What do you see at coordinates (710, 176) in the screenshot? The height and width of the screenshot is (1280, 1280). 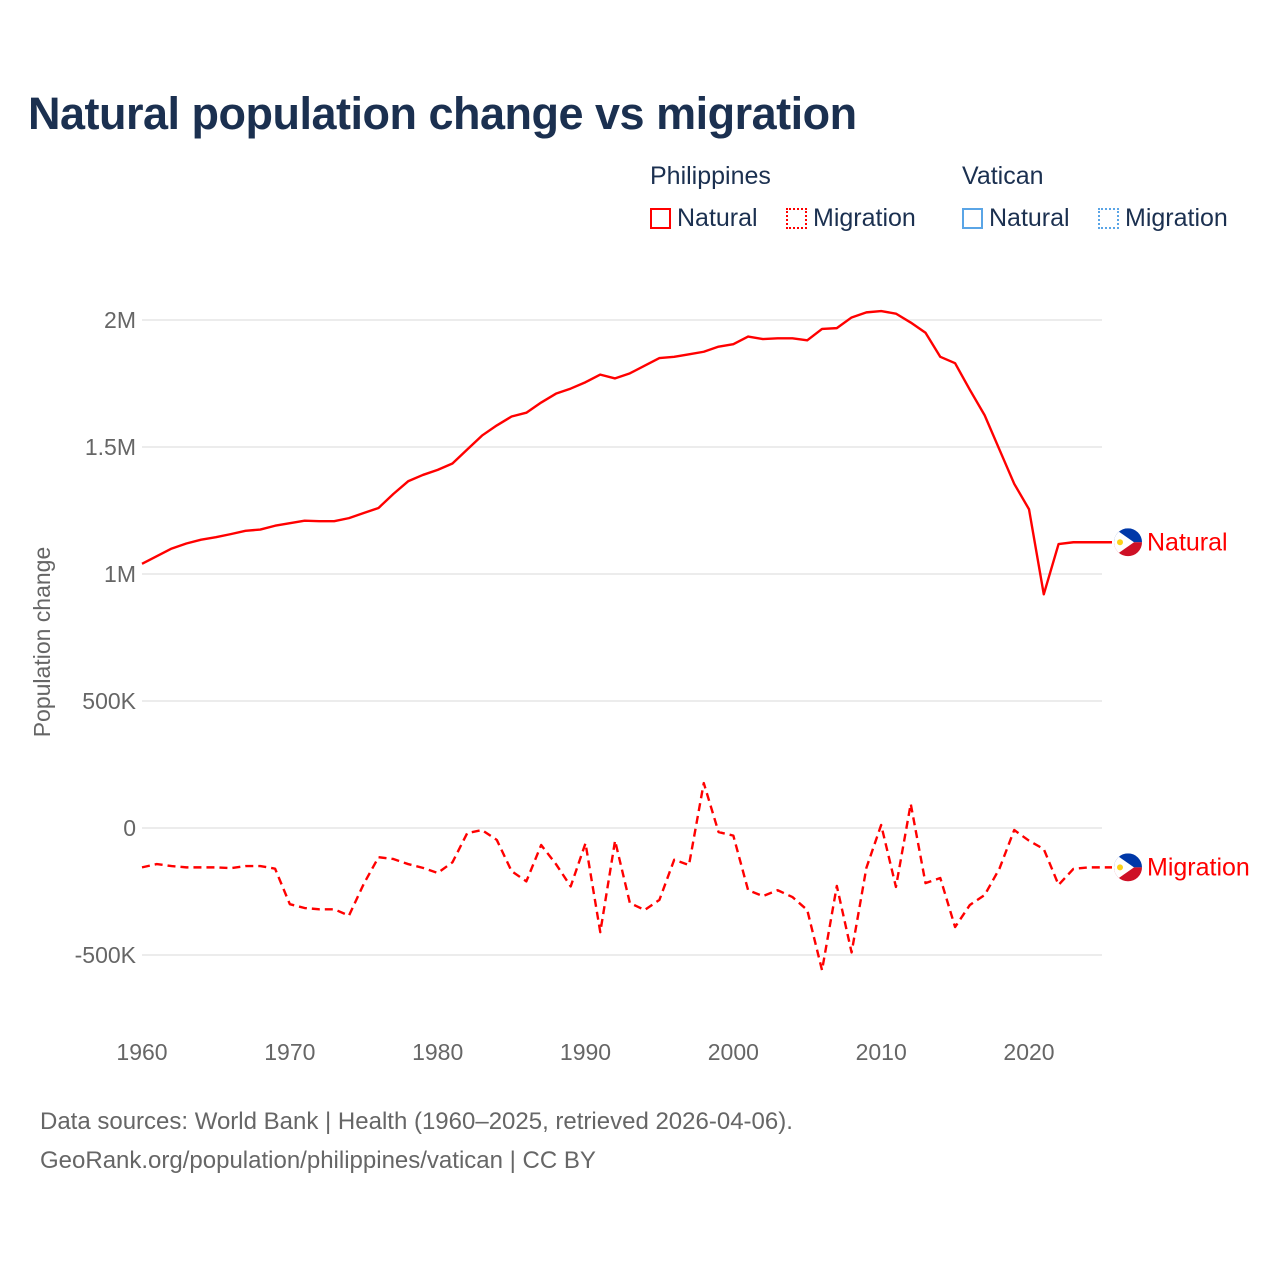 I see `legend-group-philippines: Philippines` at bounding box center [710, 176].